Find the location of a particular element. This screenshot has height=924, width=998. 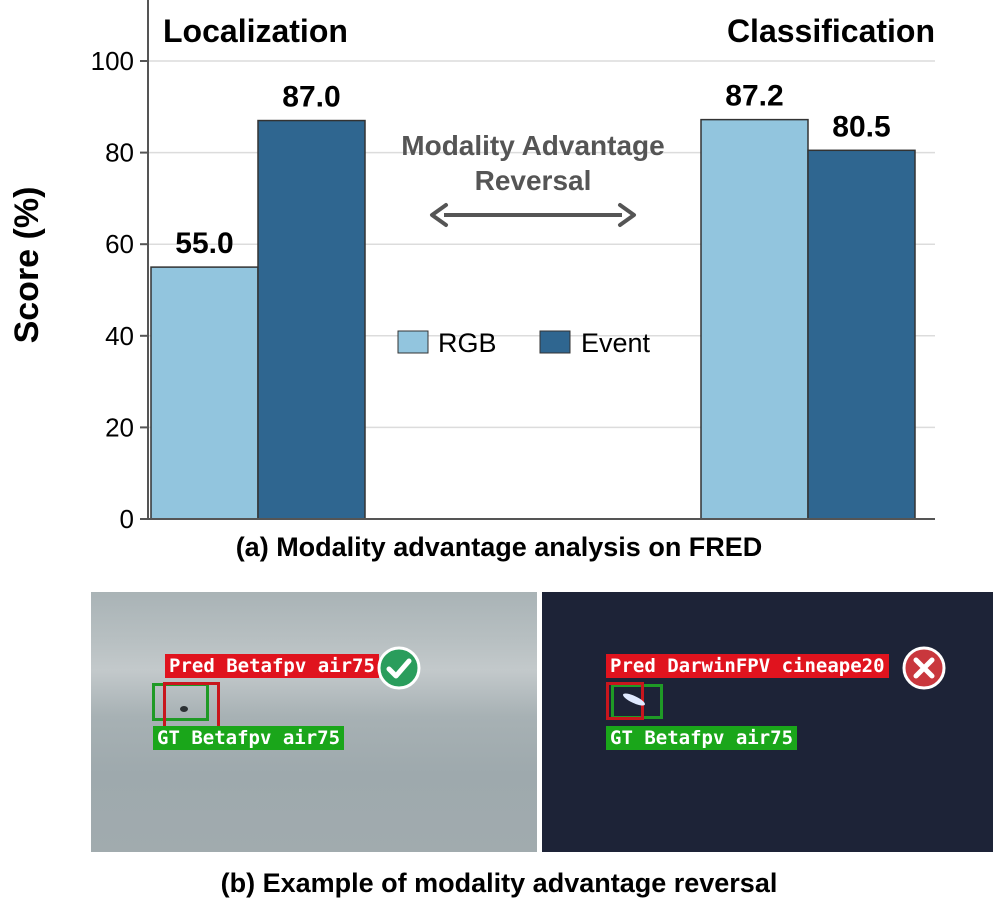

y-tick-label: 60 is located at coordinates (119, 244).